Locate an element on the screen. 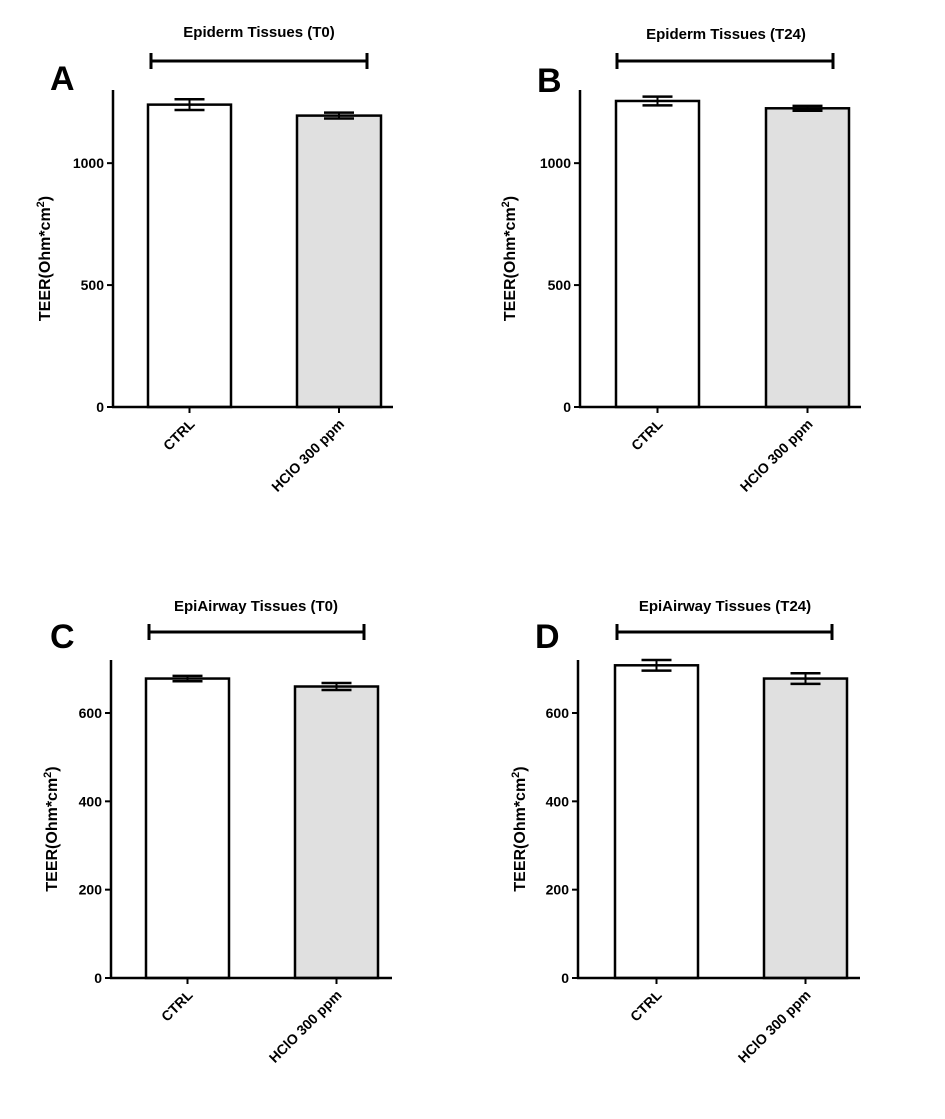 The image size is (945, 1119). chart-title: Epiderm Tissues (T0) is located at coordinates (258, 32).